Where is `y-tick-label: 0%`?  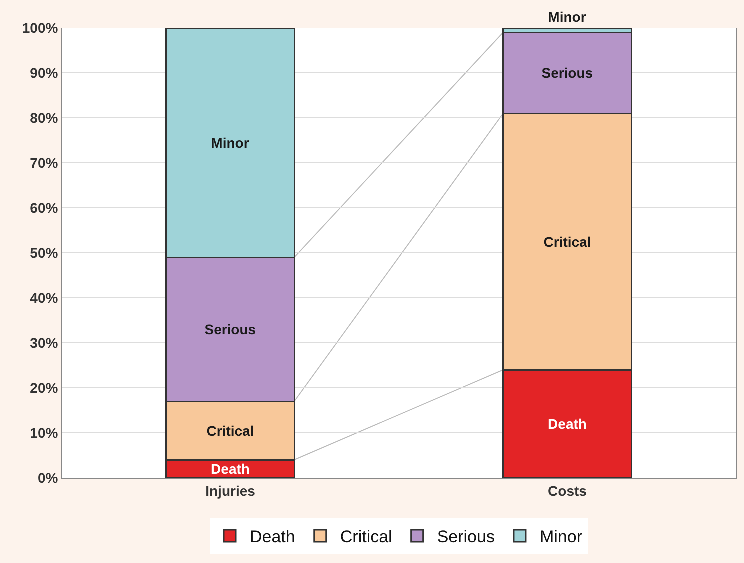
y-tick-label: 0% is located at coordinates (48, 478).